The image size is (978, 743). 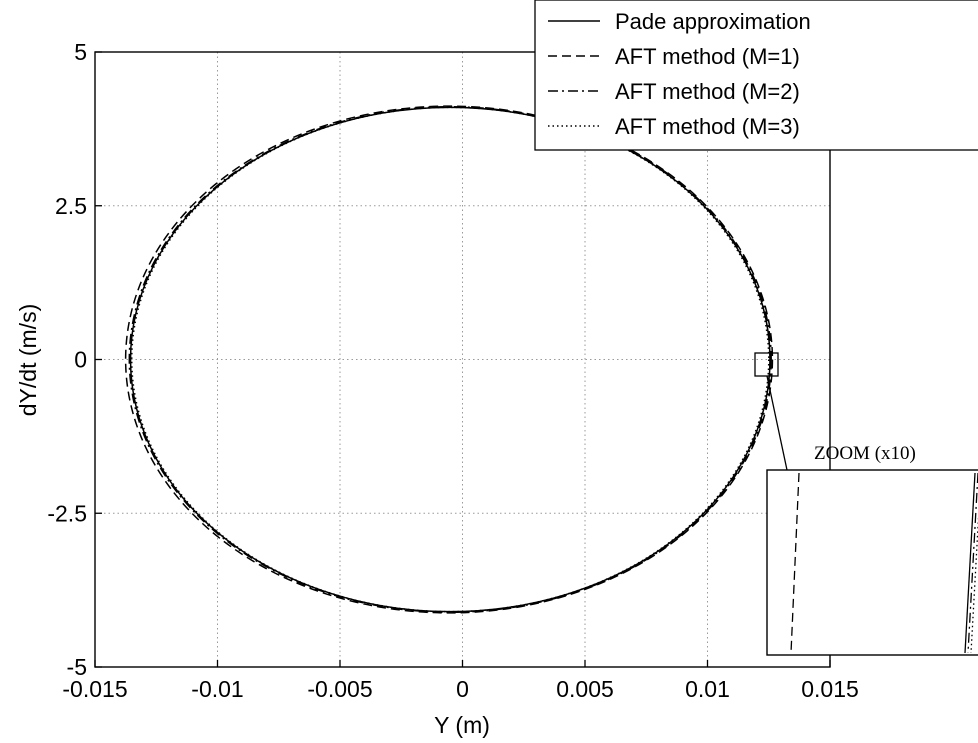 I want to click on legend-box, so click(x=756, y=75).